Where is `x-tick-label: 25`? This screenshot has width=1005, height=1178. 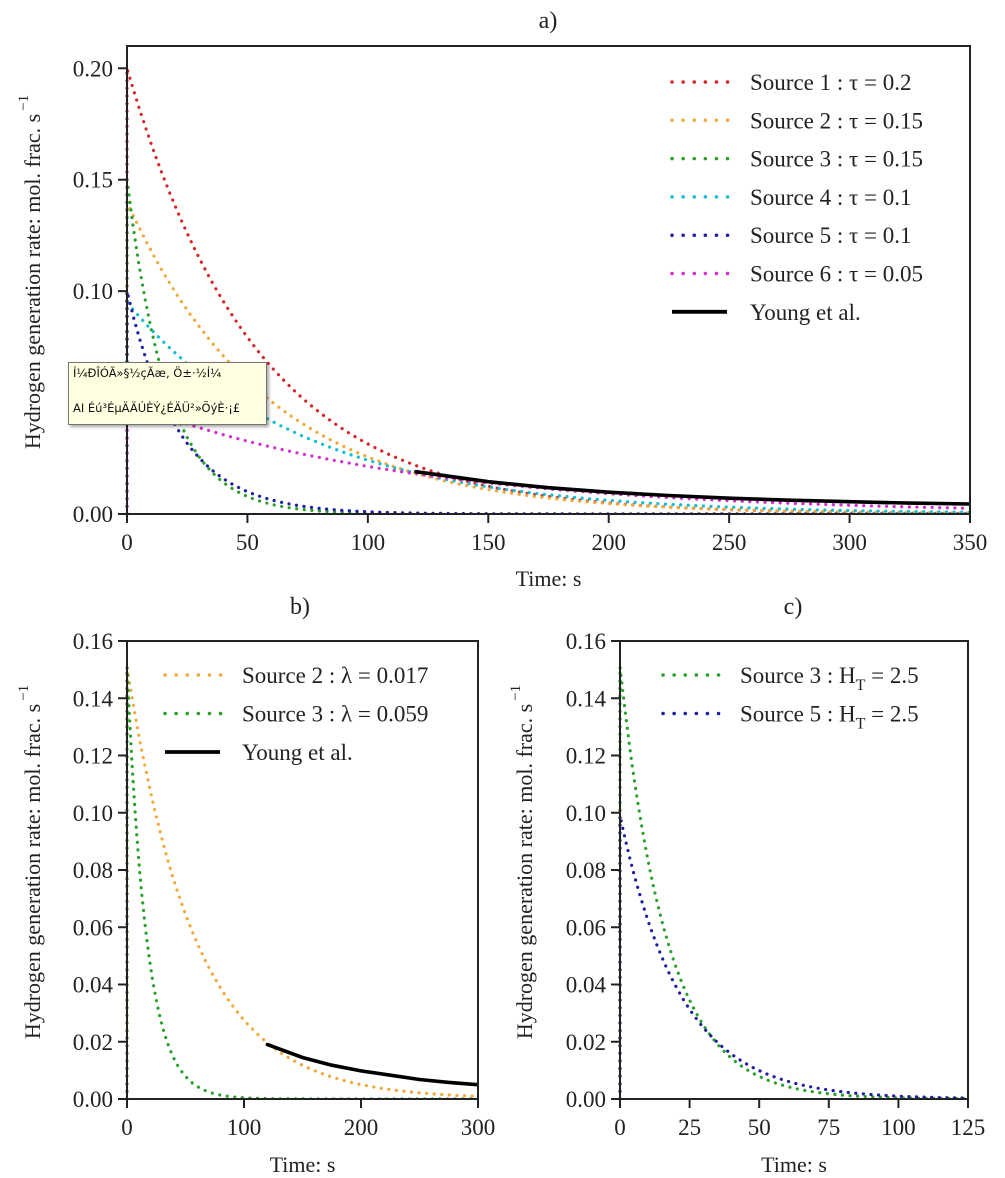 x-tick-label: 25 is located at coordinates (689, 1127).